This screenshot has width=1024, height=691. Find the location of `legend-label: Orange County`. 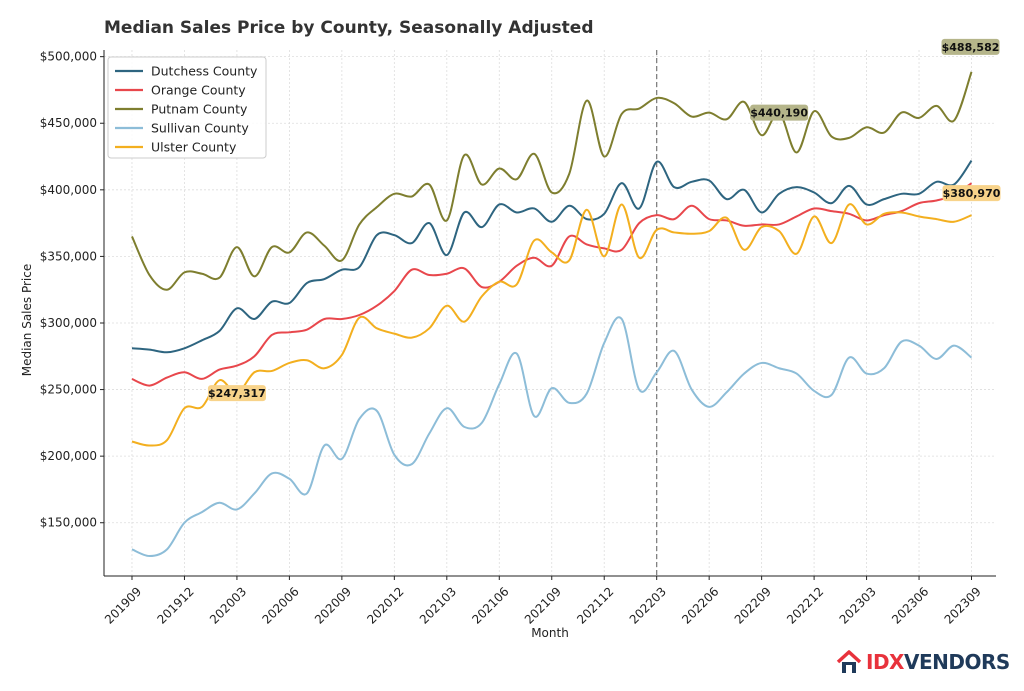

legend-label: Orange County is located at coordinates (198, 90).